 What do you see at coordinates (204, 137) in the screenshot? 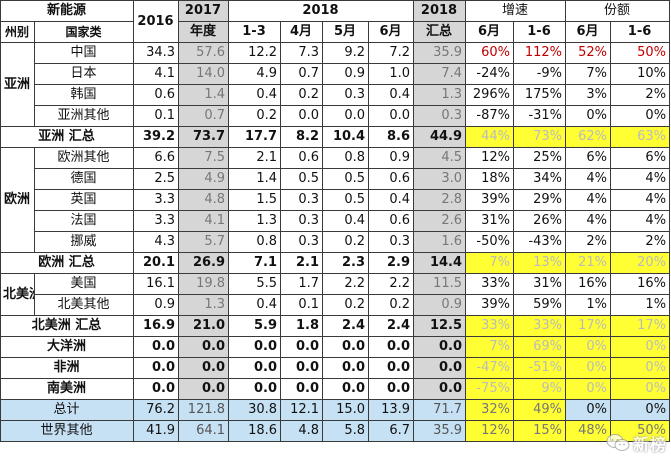
I see `value-cell: 73.7` at bounding box center [204, 137].